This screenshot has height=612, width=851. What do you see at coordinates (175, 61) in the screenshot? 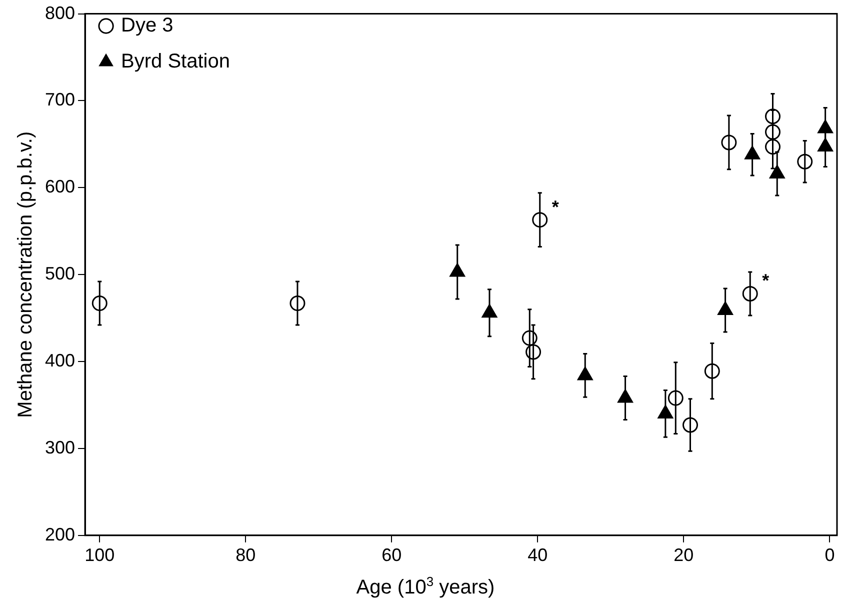
I see `legend-label: Byrd Station` at bounding box center [175, 61].